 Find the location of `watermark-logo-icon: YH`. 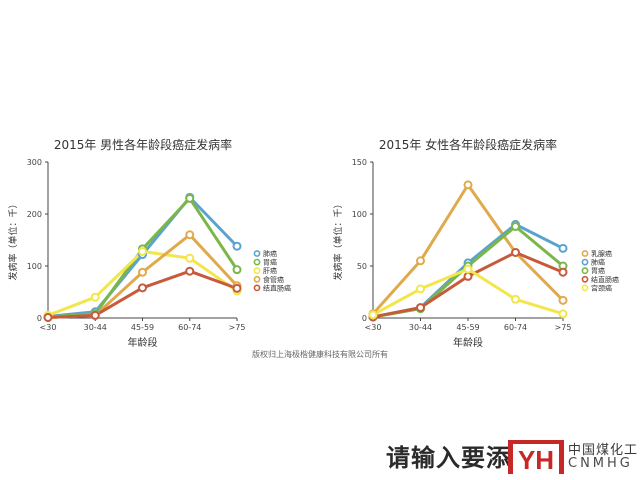

watermark-logo-icon: YH is located at coordinates (536, 457).